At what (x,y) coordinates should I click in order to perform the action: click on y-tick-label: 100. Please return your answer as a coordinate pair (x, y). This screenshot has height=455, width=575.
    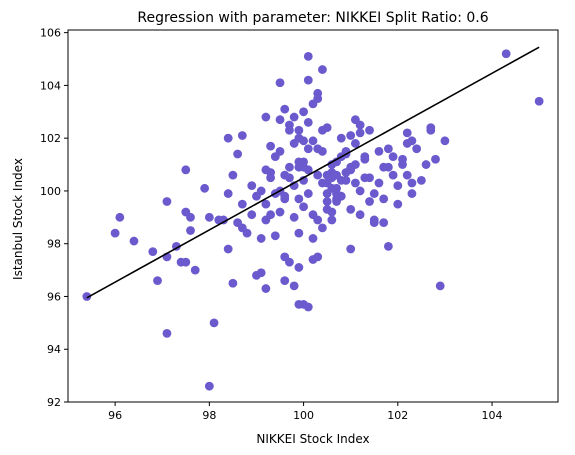
    Looking at the image, I should click on (50, 191).